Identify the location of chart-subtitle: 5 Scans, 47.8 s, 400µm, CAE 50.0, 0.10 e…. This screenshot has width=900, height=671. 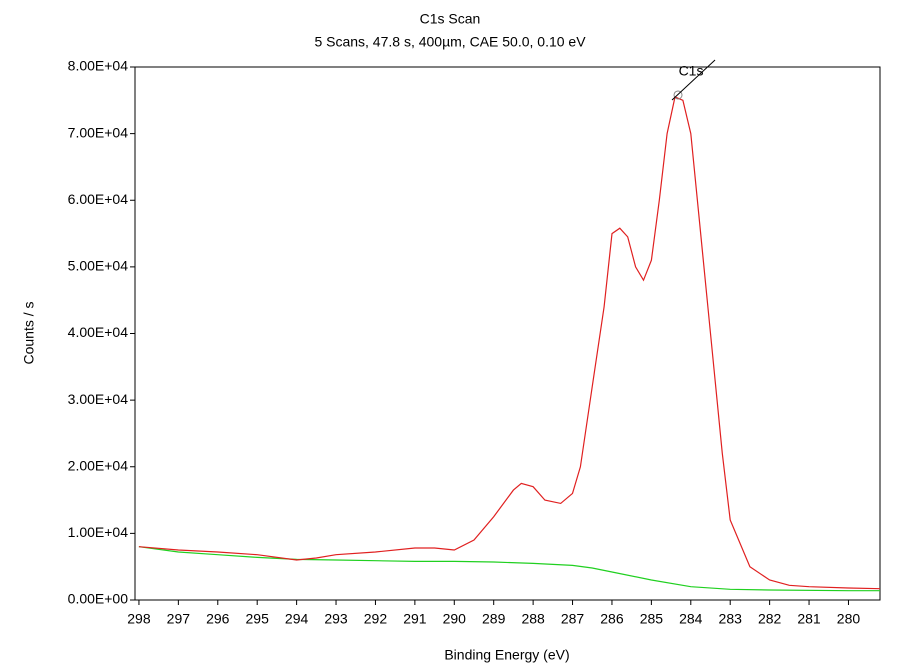
(450, 42).